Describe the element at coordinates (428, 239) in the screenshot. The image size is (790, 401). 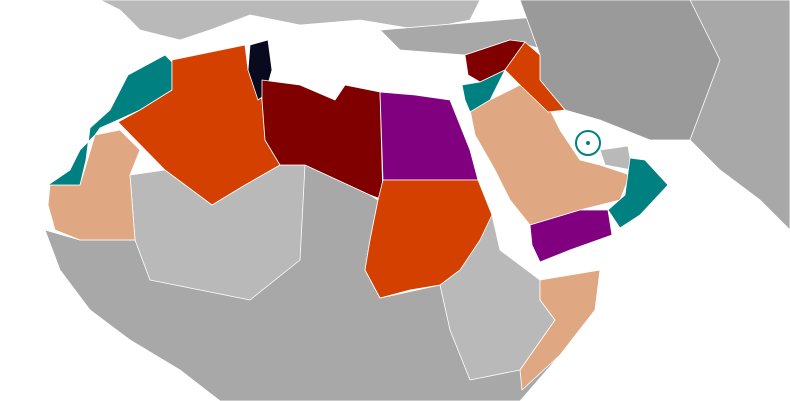
I see `sudan-region` at that location.